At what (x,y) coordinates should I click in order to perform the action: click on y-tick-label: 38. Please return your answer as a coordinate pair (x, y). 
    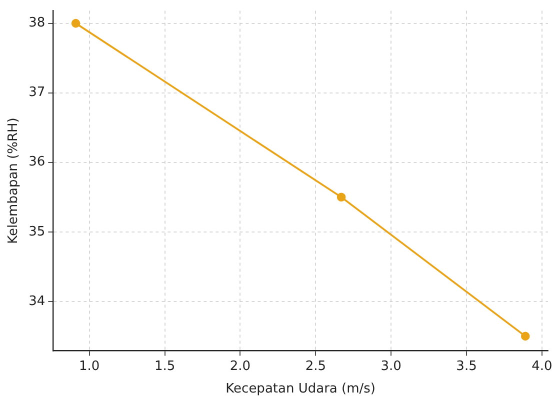
    Looking at the image, I should click on (37, 23).